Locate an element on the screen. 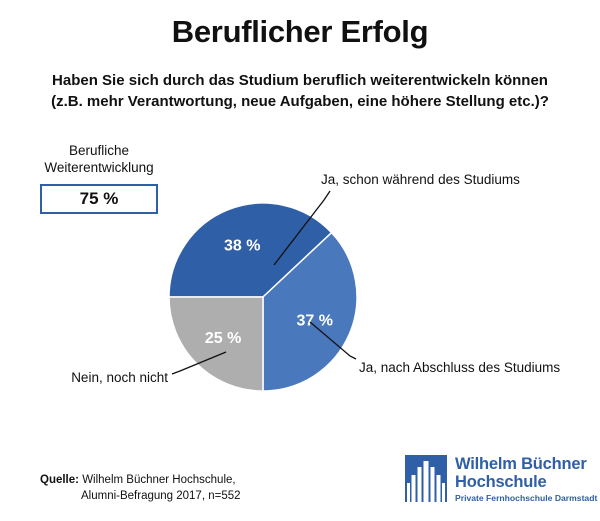  slice-category-label: Ja, schon während des Studiums is located at coordinates (420, 179).